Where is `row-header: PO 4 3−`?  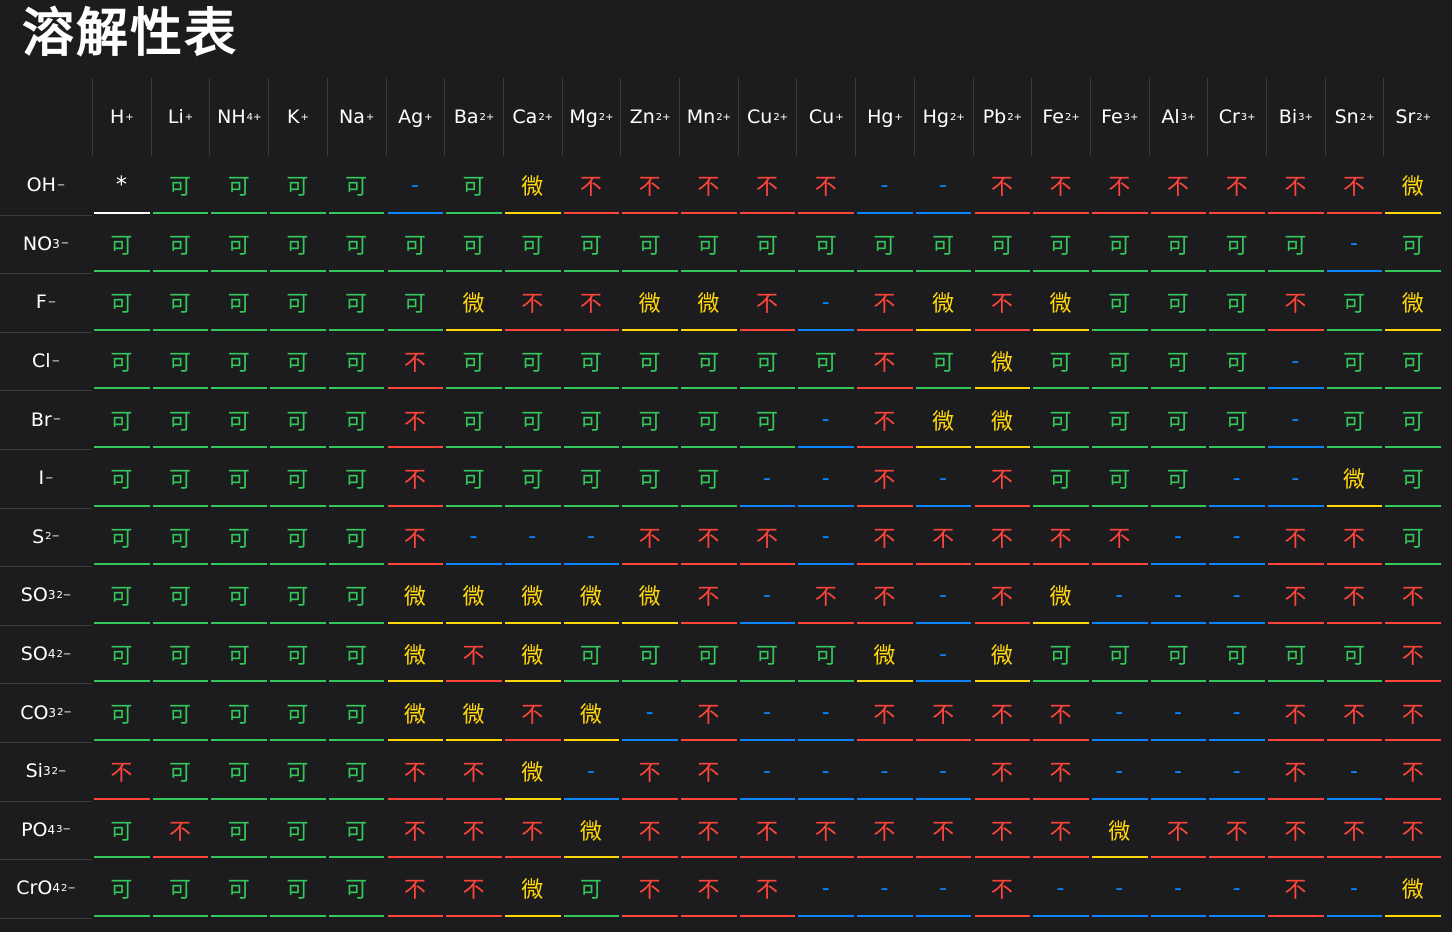
row-header: PO 4 3− is located at coordinates (46, 830).